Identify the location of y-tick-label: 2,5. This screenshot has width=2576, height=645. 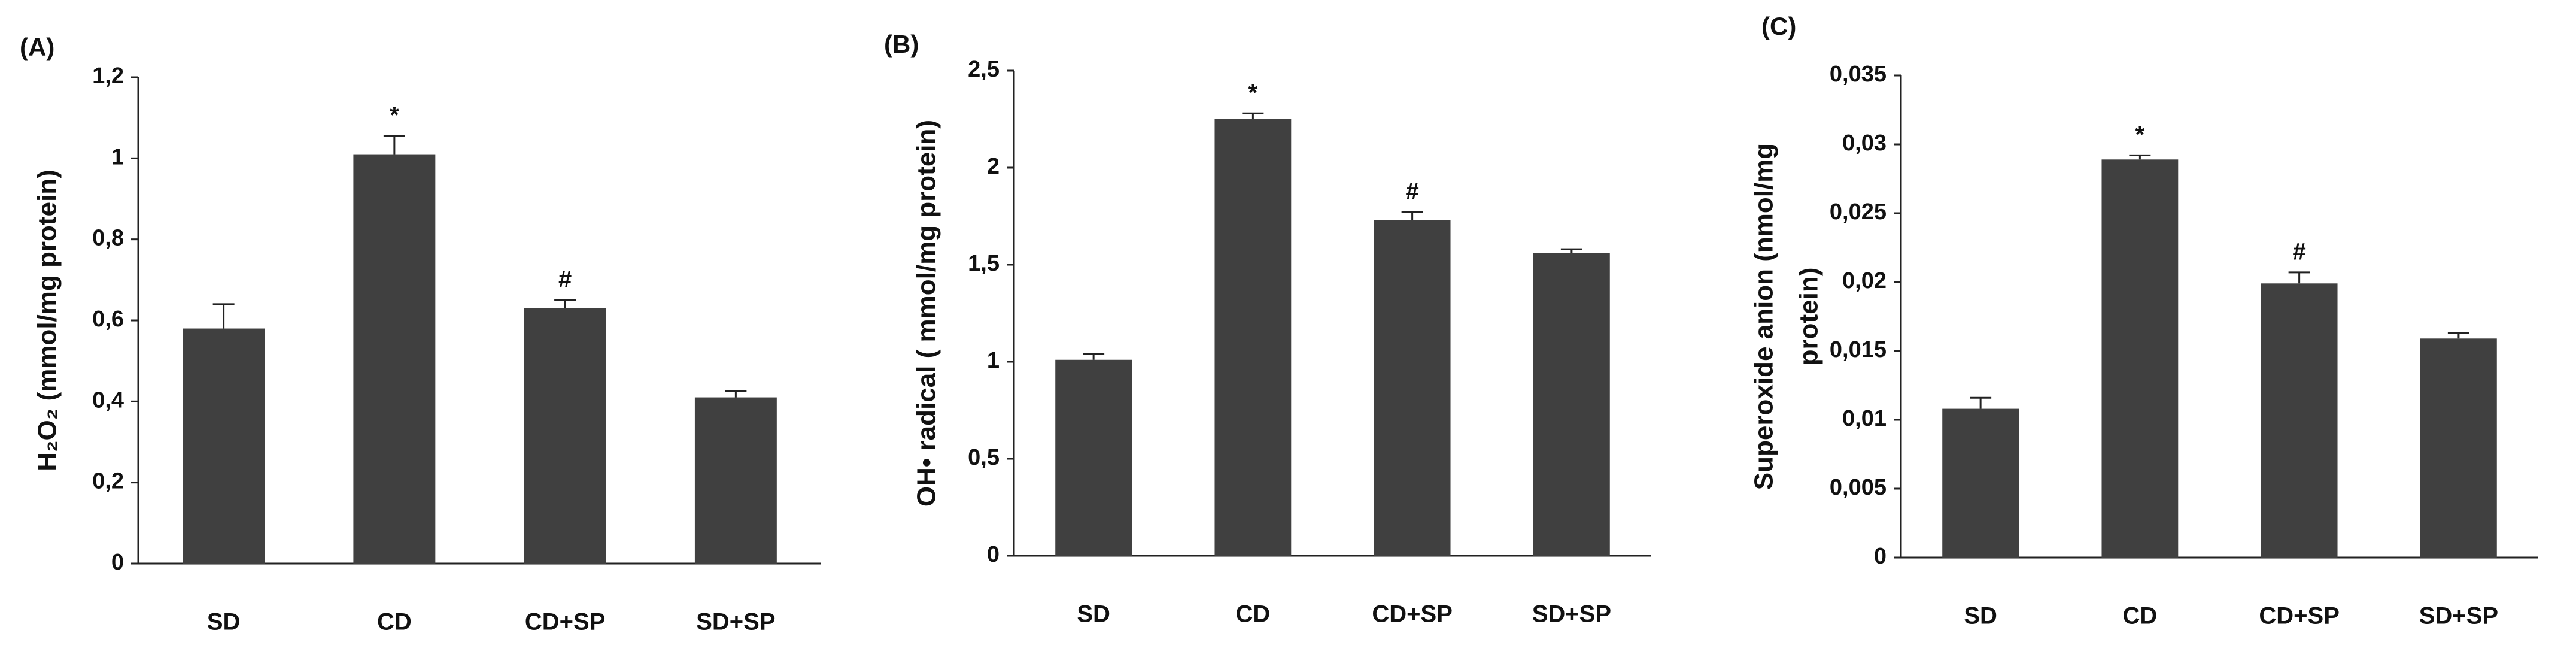
(984, 69).